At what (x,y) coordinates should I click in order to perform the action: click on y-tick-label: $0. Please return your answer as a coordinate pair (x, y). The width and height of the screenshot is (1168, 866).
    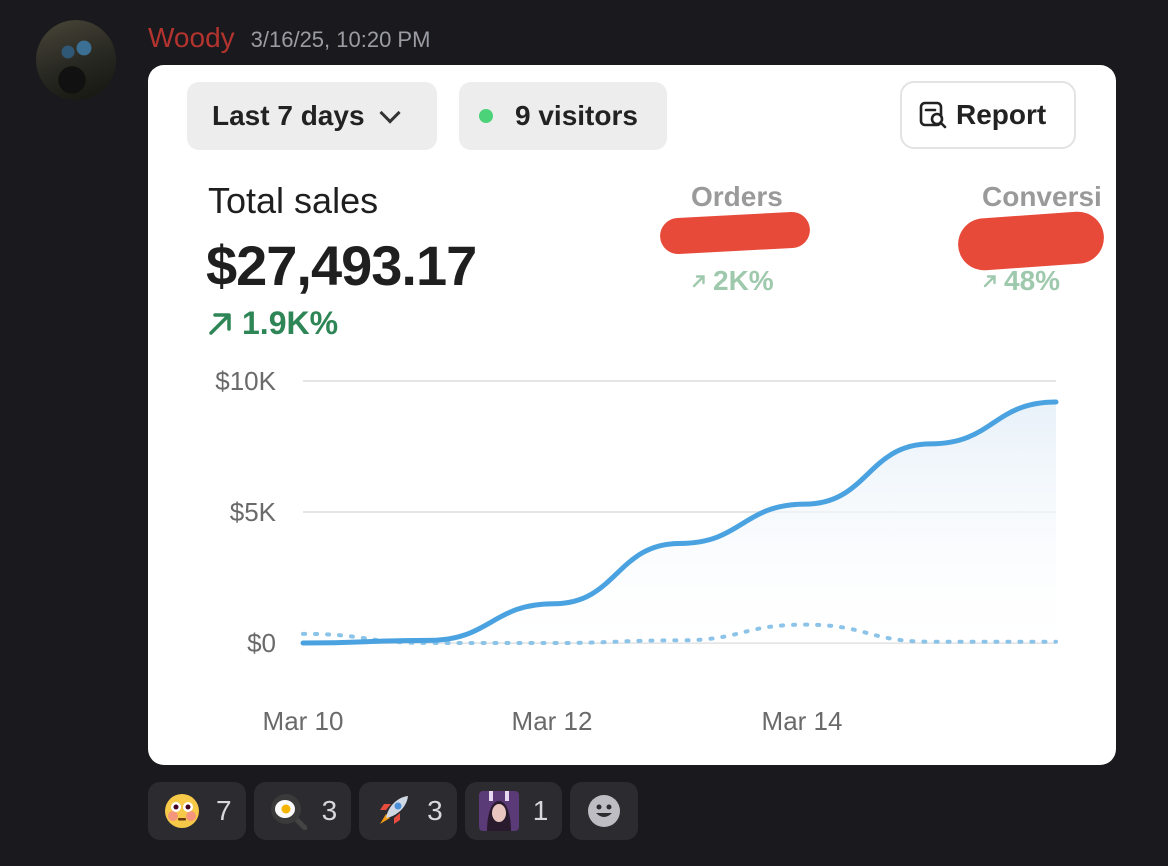
    Looking at the image, I should click on (261, 643).